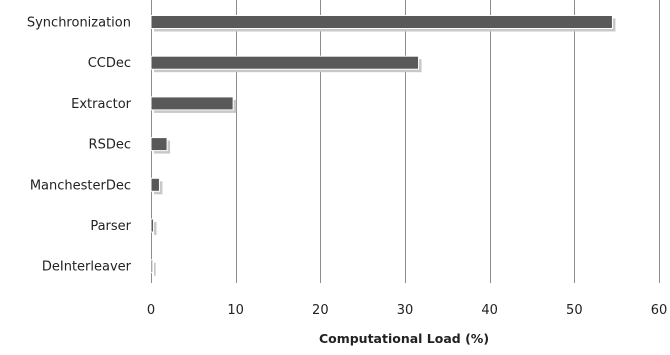 Image resolution: width=670 pixels, height=355 pixels. Describe the element at coordinates (574, 310) in the screenshot. I see `x-tick-label-50: 50` at that location.